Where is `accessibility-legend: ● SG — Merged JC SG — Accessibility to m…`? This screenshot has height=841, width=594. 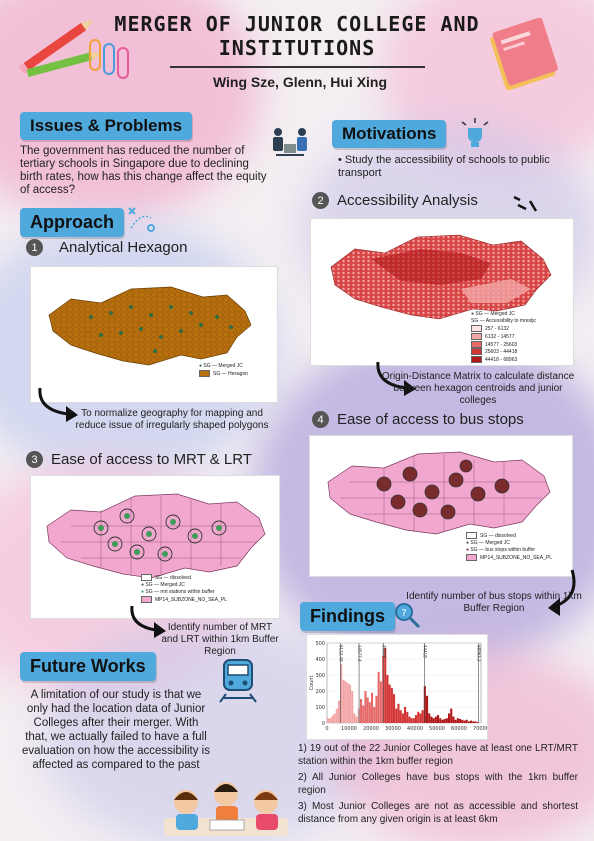
accessibility-legend: ● SG — Merged JC SG — Accessibility to m… is located at coordinates (504, 337).